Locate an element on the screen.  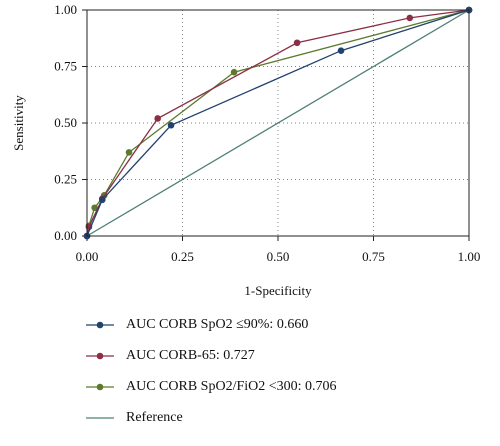
y-tick-label: 0.00 is located at coordinates (65, 235).